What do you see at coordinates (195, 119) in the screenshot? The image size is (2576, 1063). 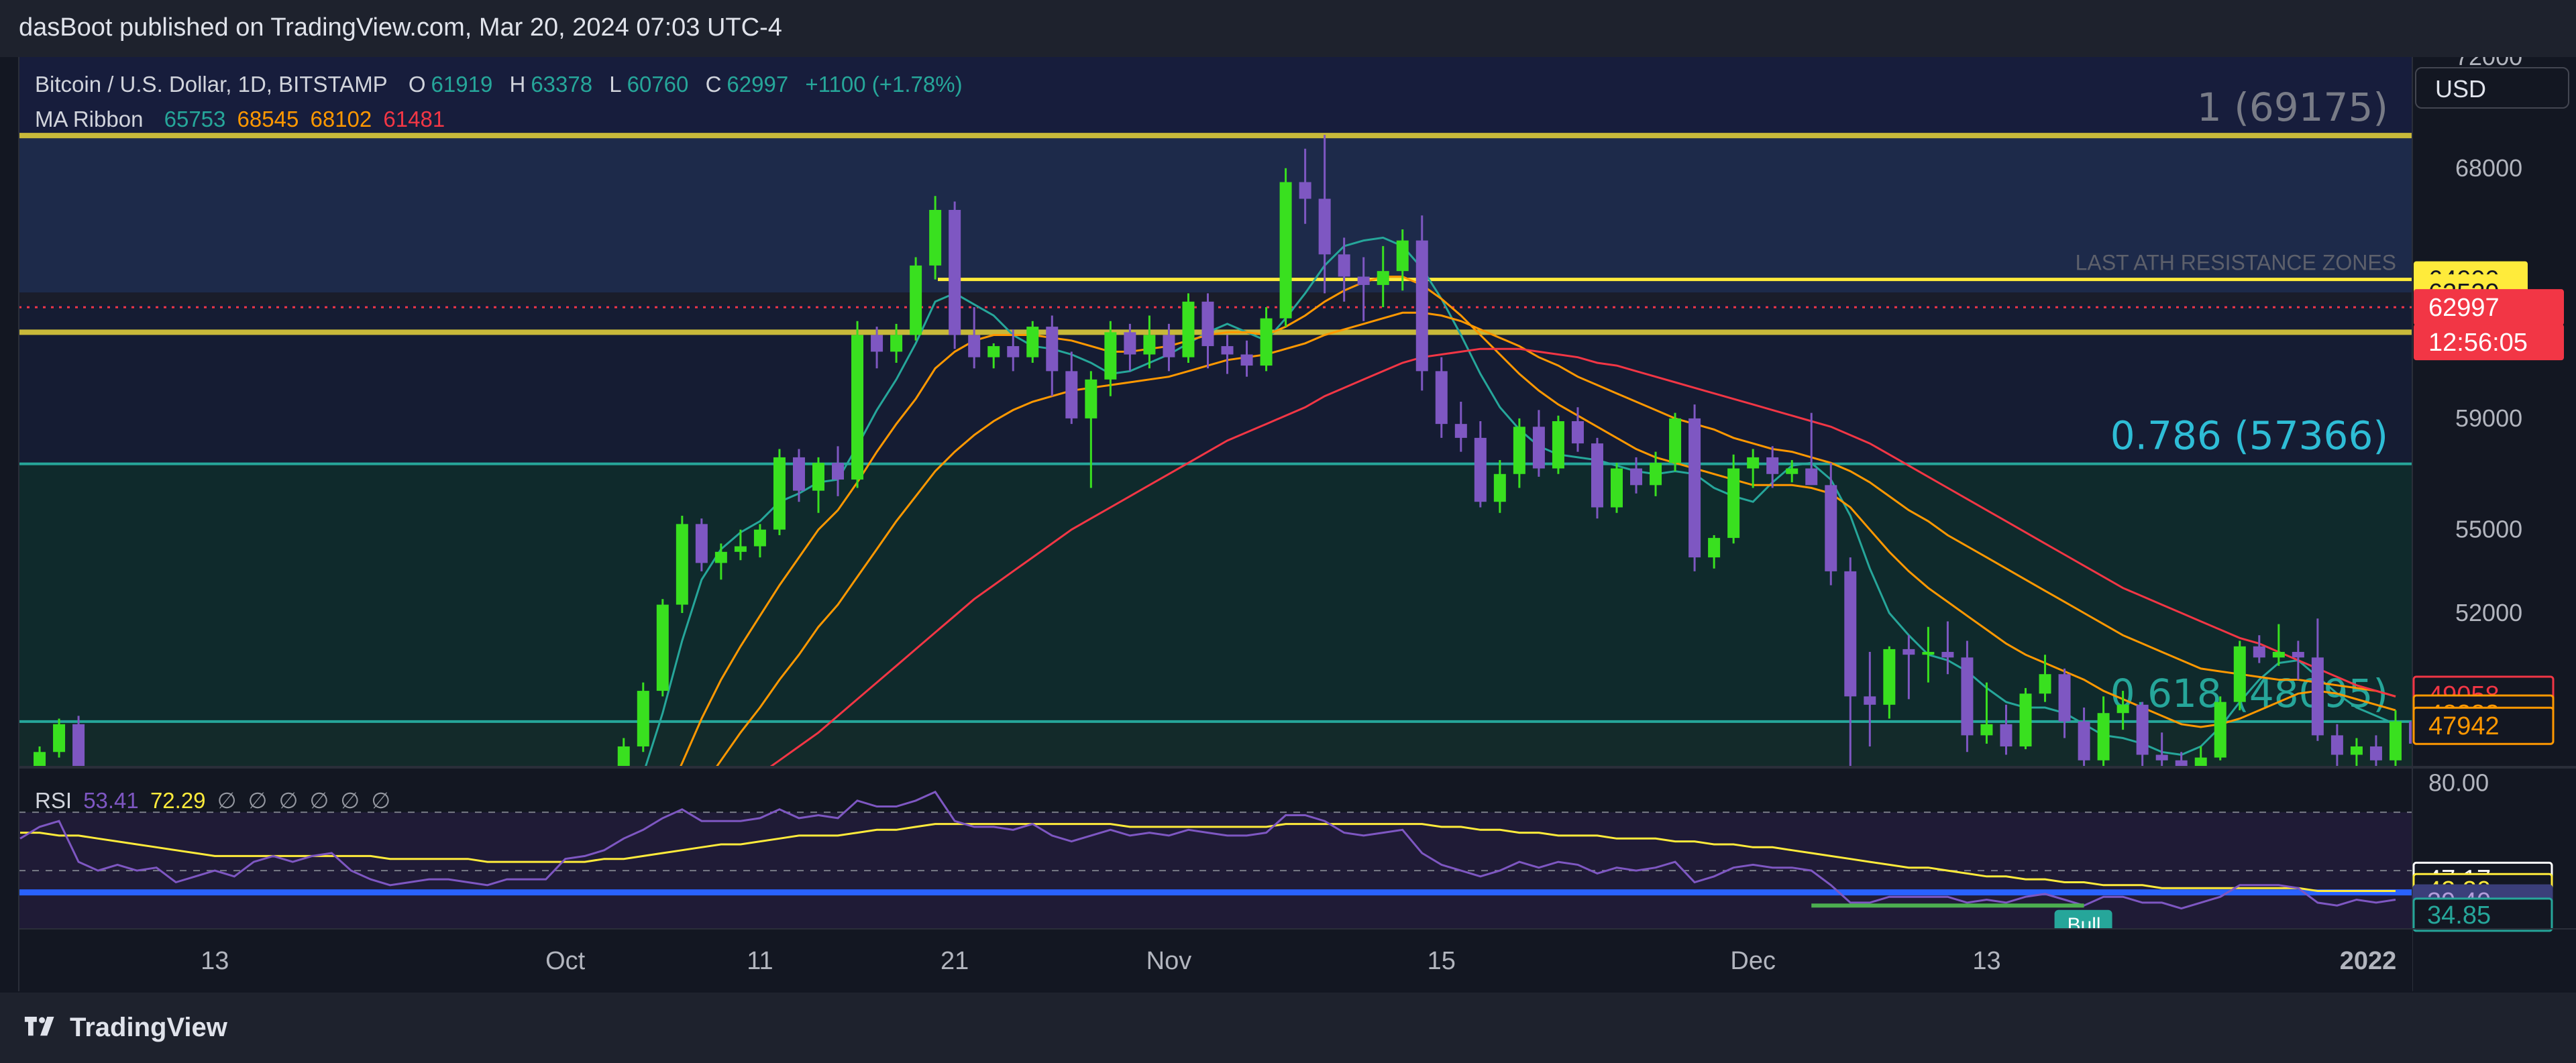 I see `ma-value-1: 65753` at bounding box center [195, 119].